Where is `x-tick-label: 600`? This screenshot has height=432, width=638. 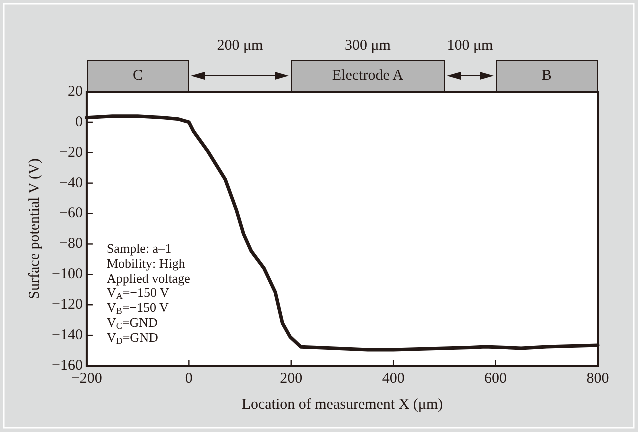 x-tick-label: 600 is located at coordinates (496, 378).